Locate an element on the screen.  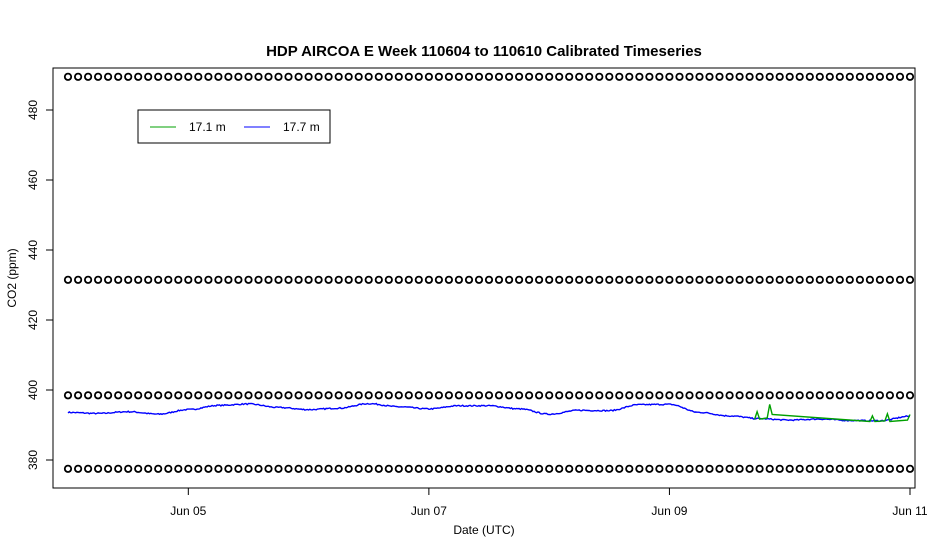
y-tick-label: 420 is located at coordinates (33, 320).